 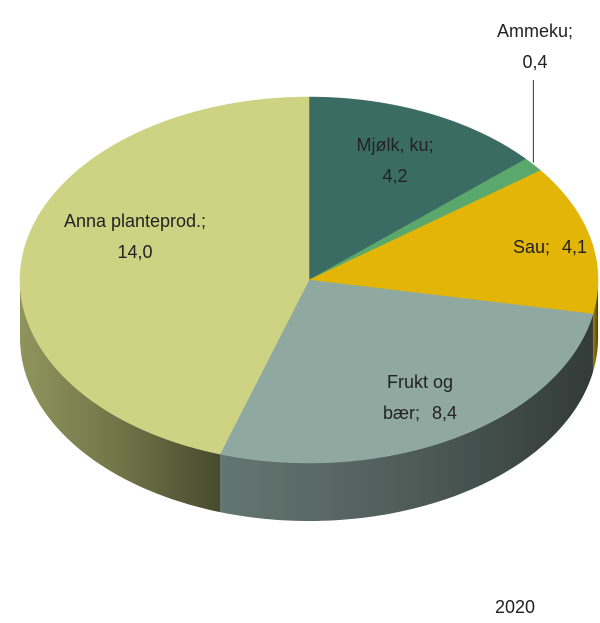 I want to click on category-label: Mjølk, ku;, so click(x=395, y=145).